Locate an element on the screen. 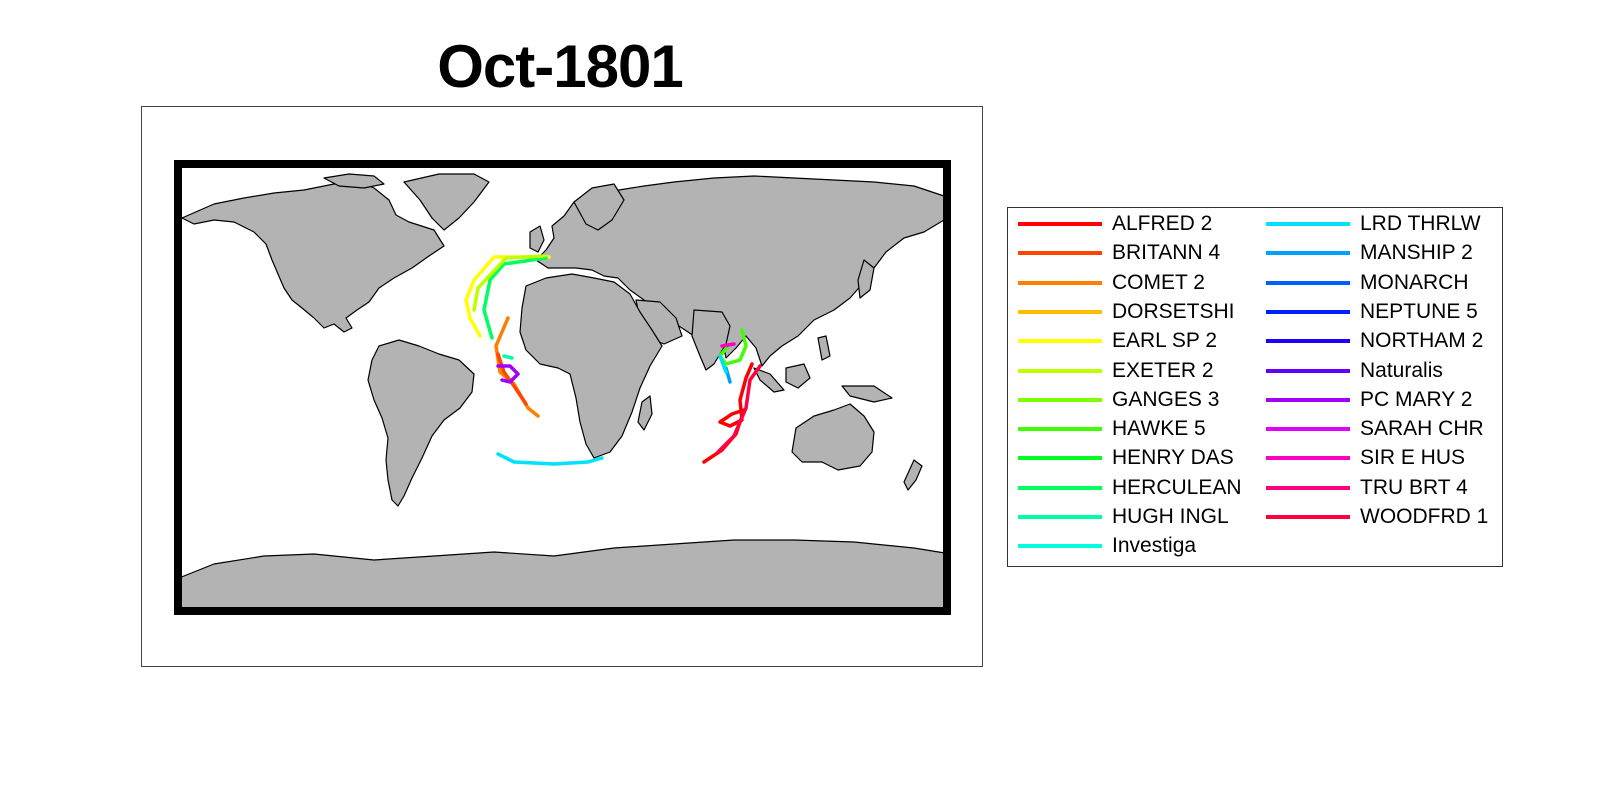 This screenshot has height=800, width=1600. legend-label: TRU BRT 4 is located at coordinates (1414, 487).